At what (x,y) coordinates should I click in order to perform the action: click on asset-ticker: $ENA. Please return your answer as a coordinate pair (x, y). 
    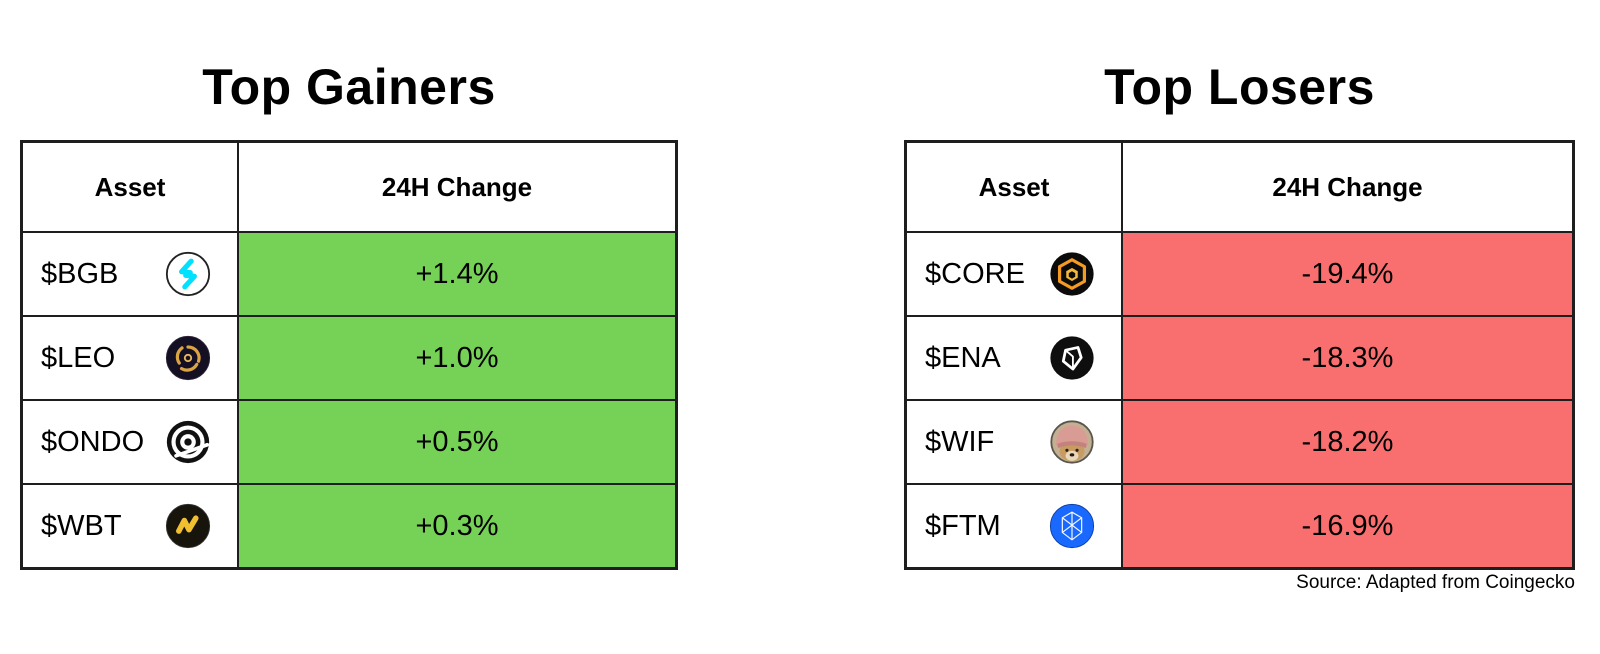
    Looking at the image, I should click on (963, 357).